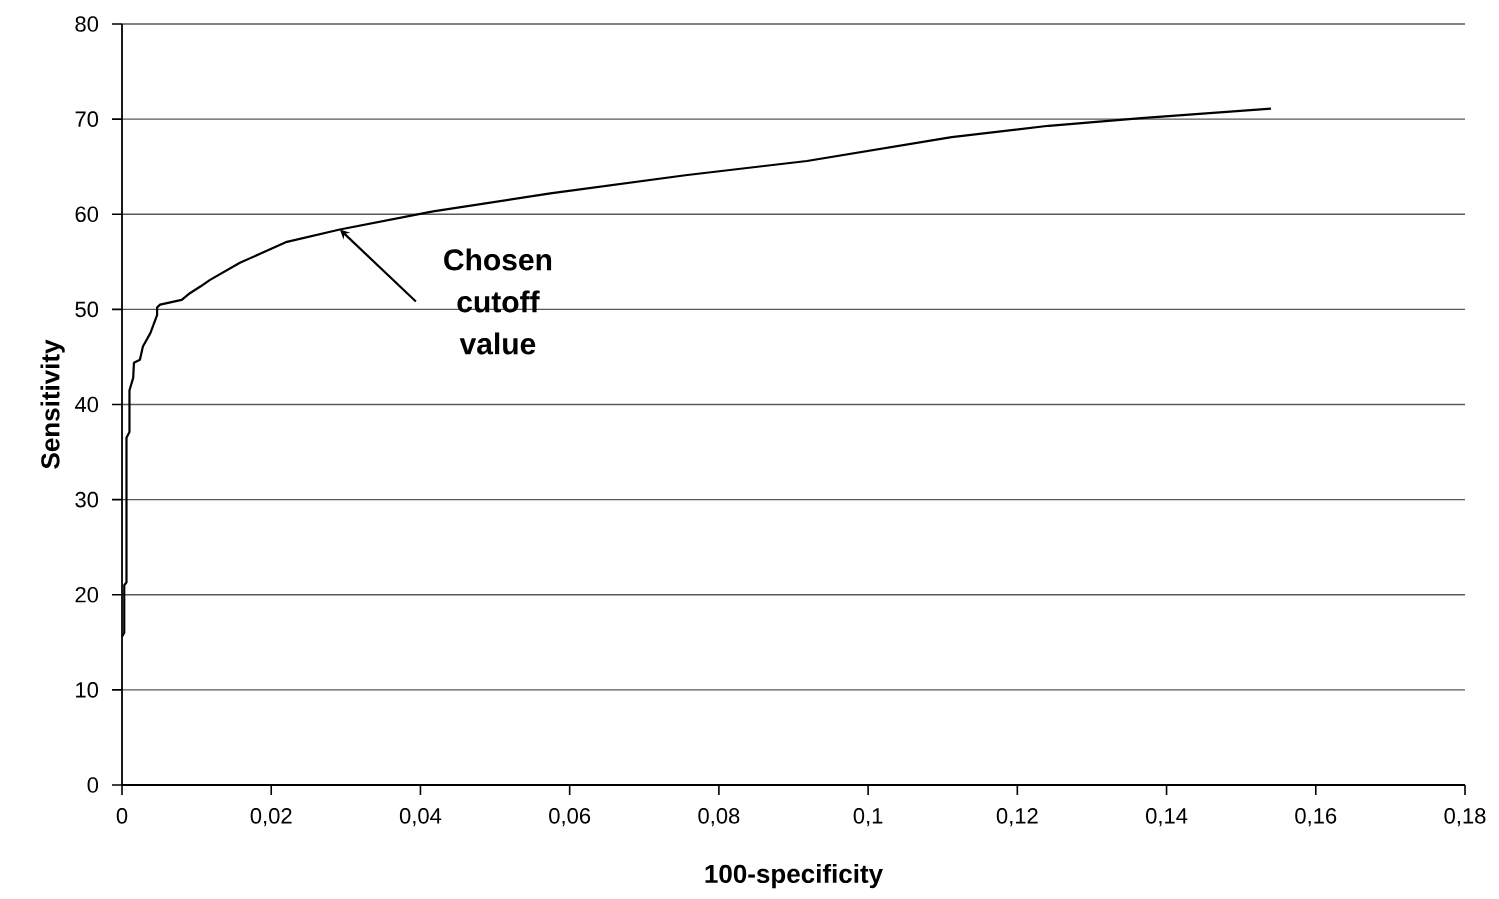  Describe the element at coordinates (87, 309) in the screenshot. I see `y-tick-label: 50` at that location.